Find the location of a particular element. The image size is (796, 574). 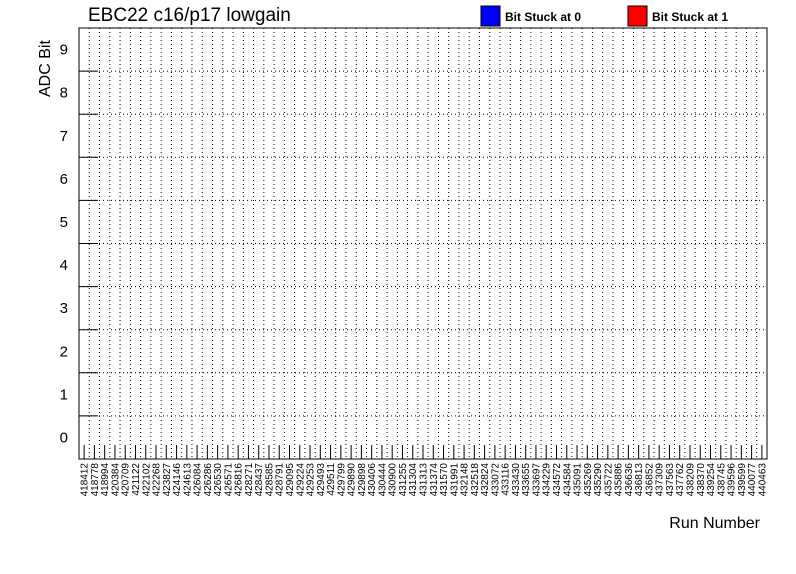

x-tick-label: 431255 is located at coordinates (403, 480).